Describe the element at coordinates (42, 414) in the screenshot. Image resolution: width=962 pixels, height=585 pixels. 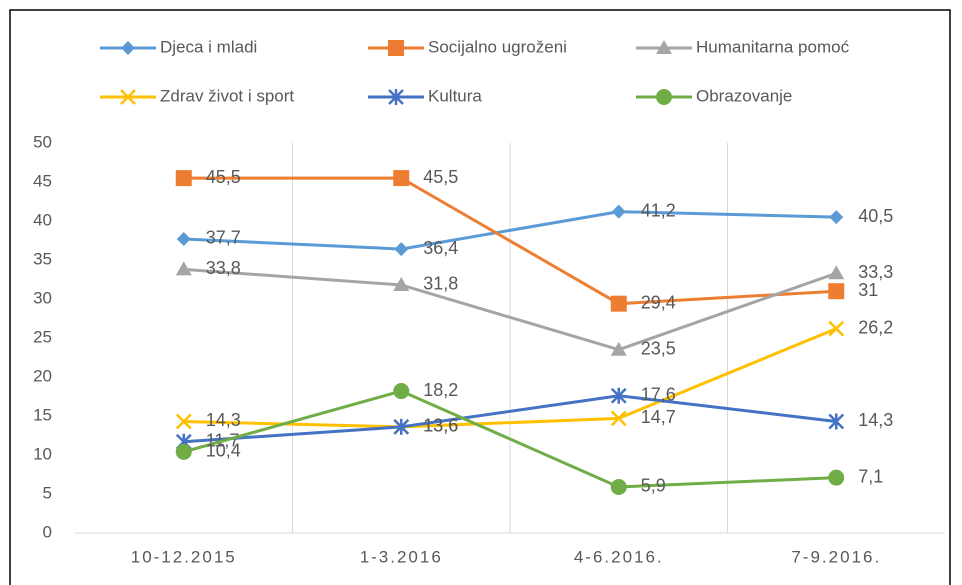
I see `y-tick-label: 15` at that location.